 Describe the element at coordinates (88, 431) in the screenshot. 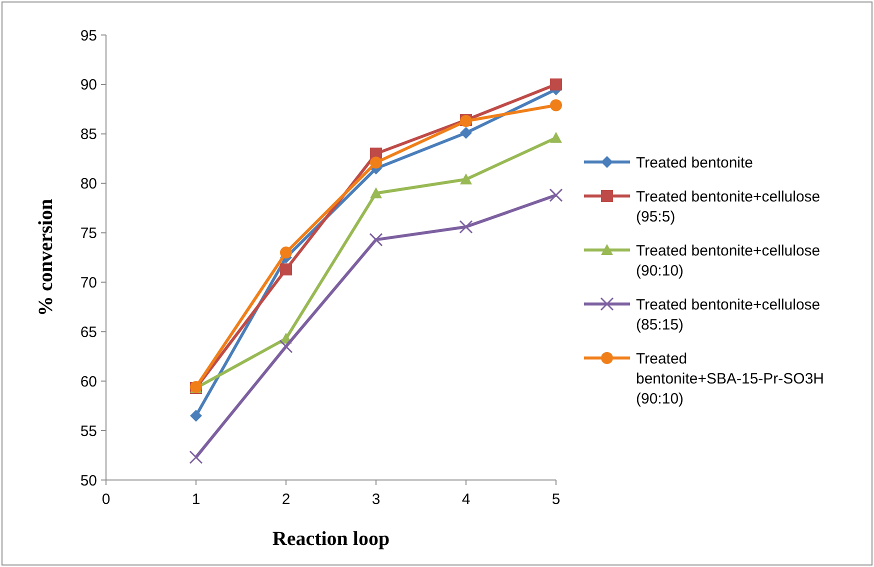

I see `y-tick-label: 55` at that location.